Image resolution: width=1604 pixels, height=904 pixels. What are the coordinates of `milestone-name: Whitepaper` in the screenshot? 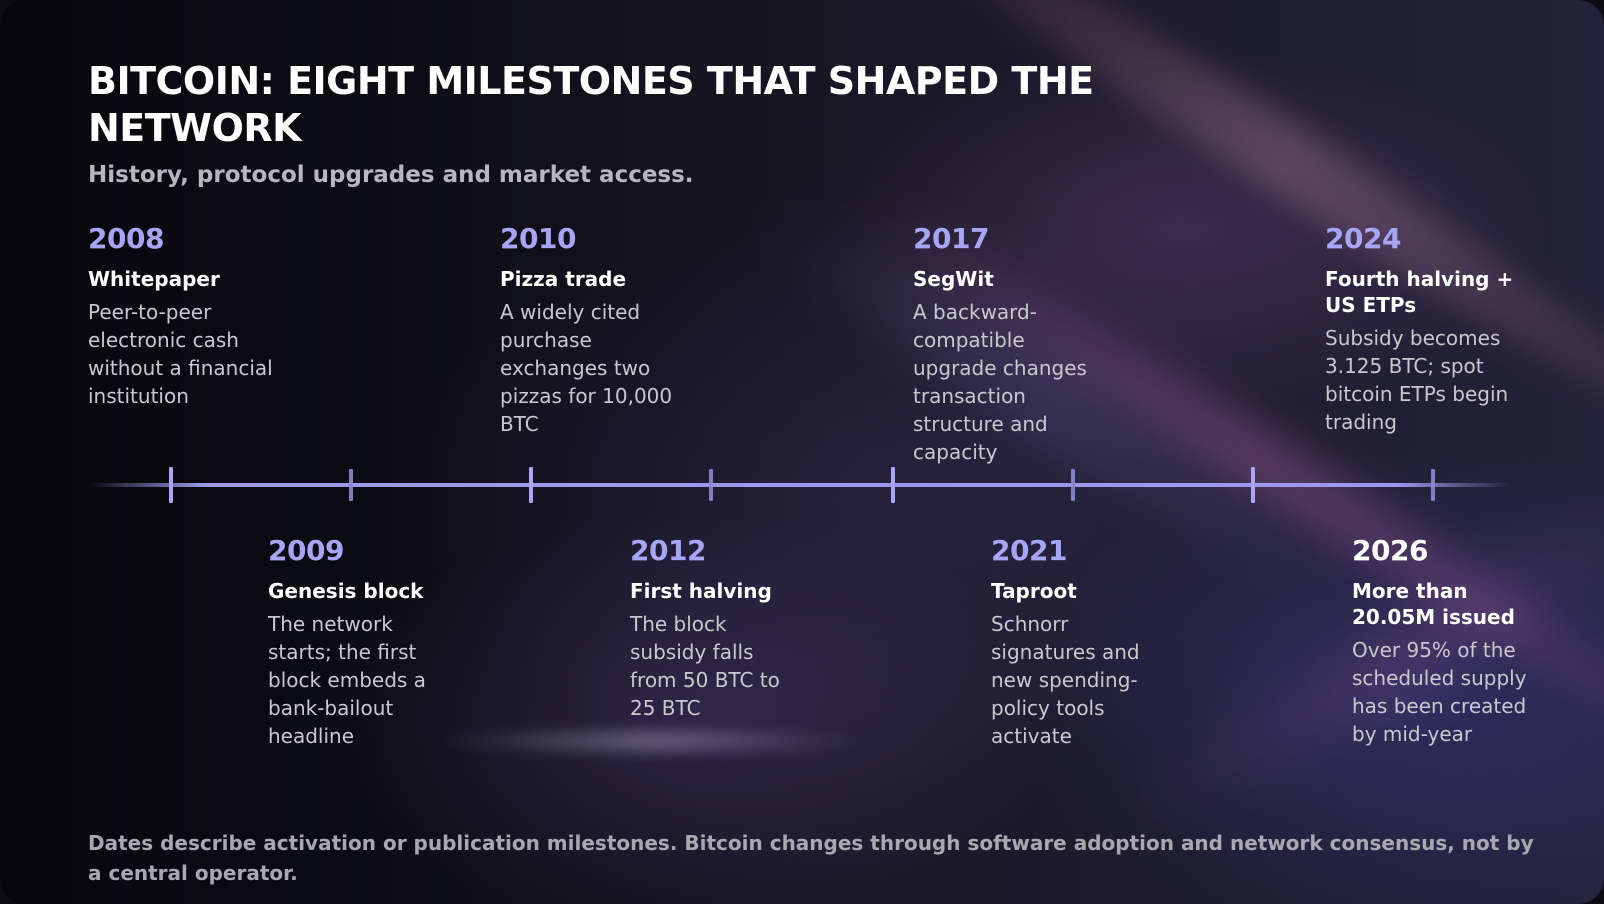 It's located at (154, 279).